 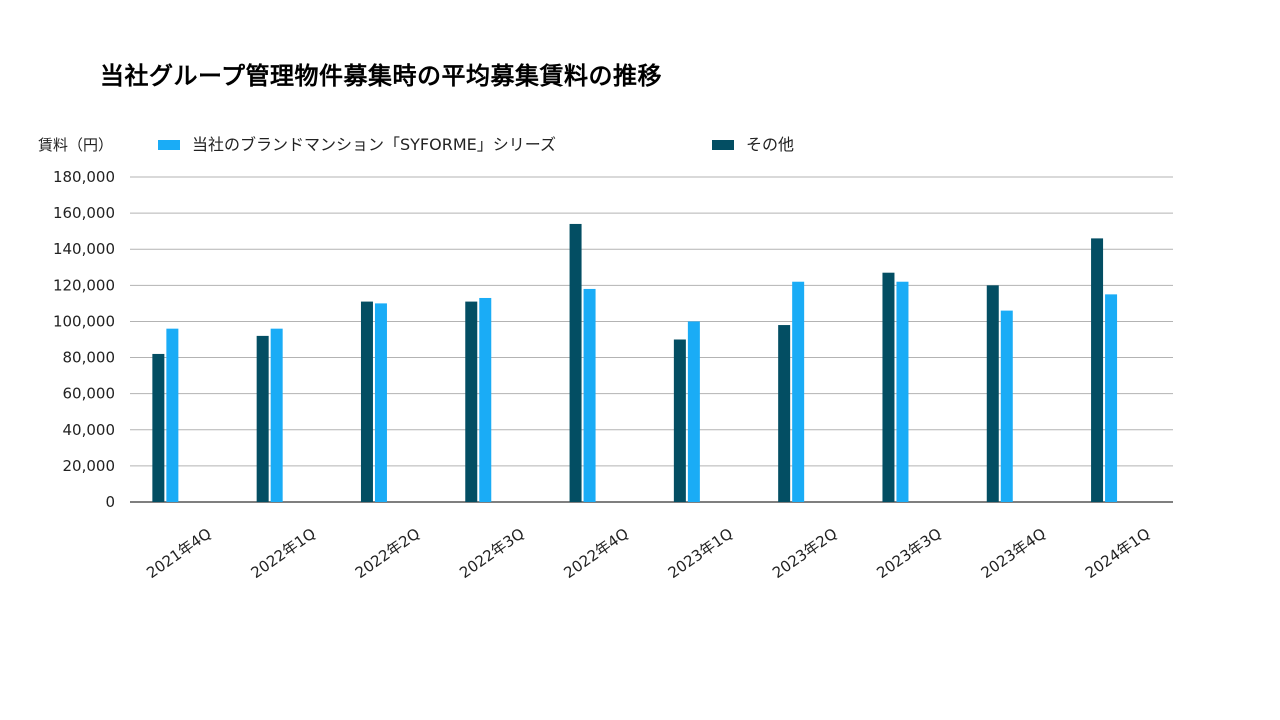 I want to click on x-category-label: 2022年3Q, so click(x=491, y=553).